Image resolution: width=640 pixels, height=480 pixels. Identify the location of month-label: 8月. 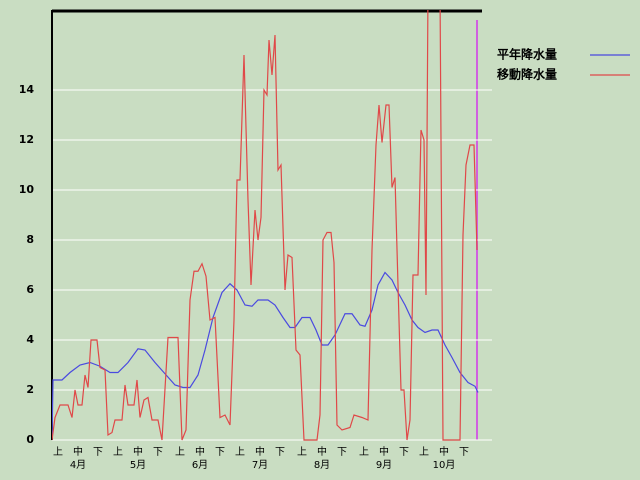
(322, 465).